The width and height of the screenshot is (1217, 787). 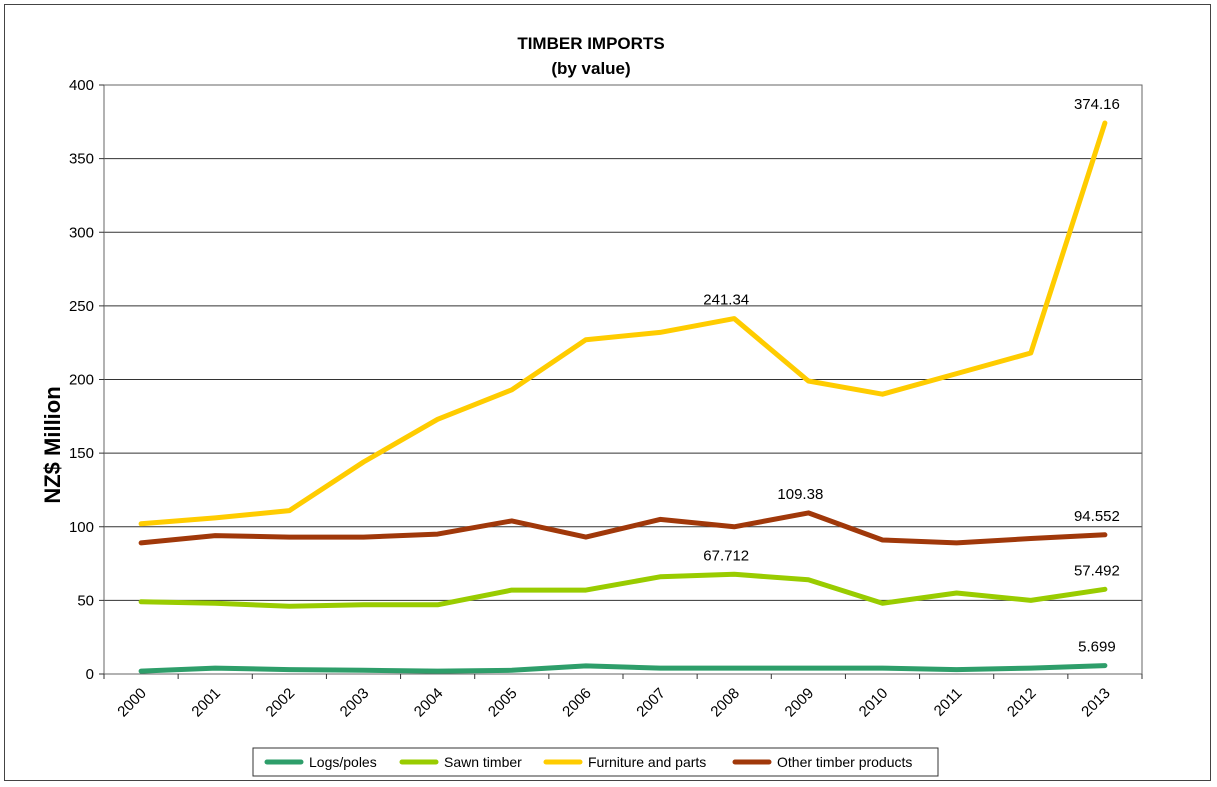 I want to click on x-tick-label: 2013, so click(x=1096, y=703).